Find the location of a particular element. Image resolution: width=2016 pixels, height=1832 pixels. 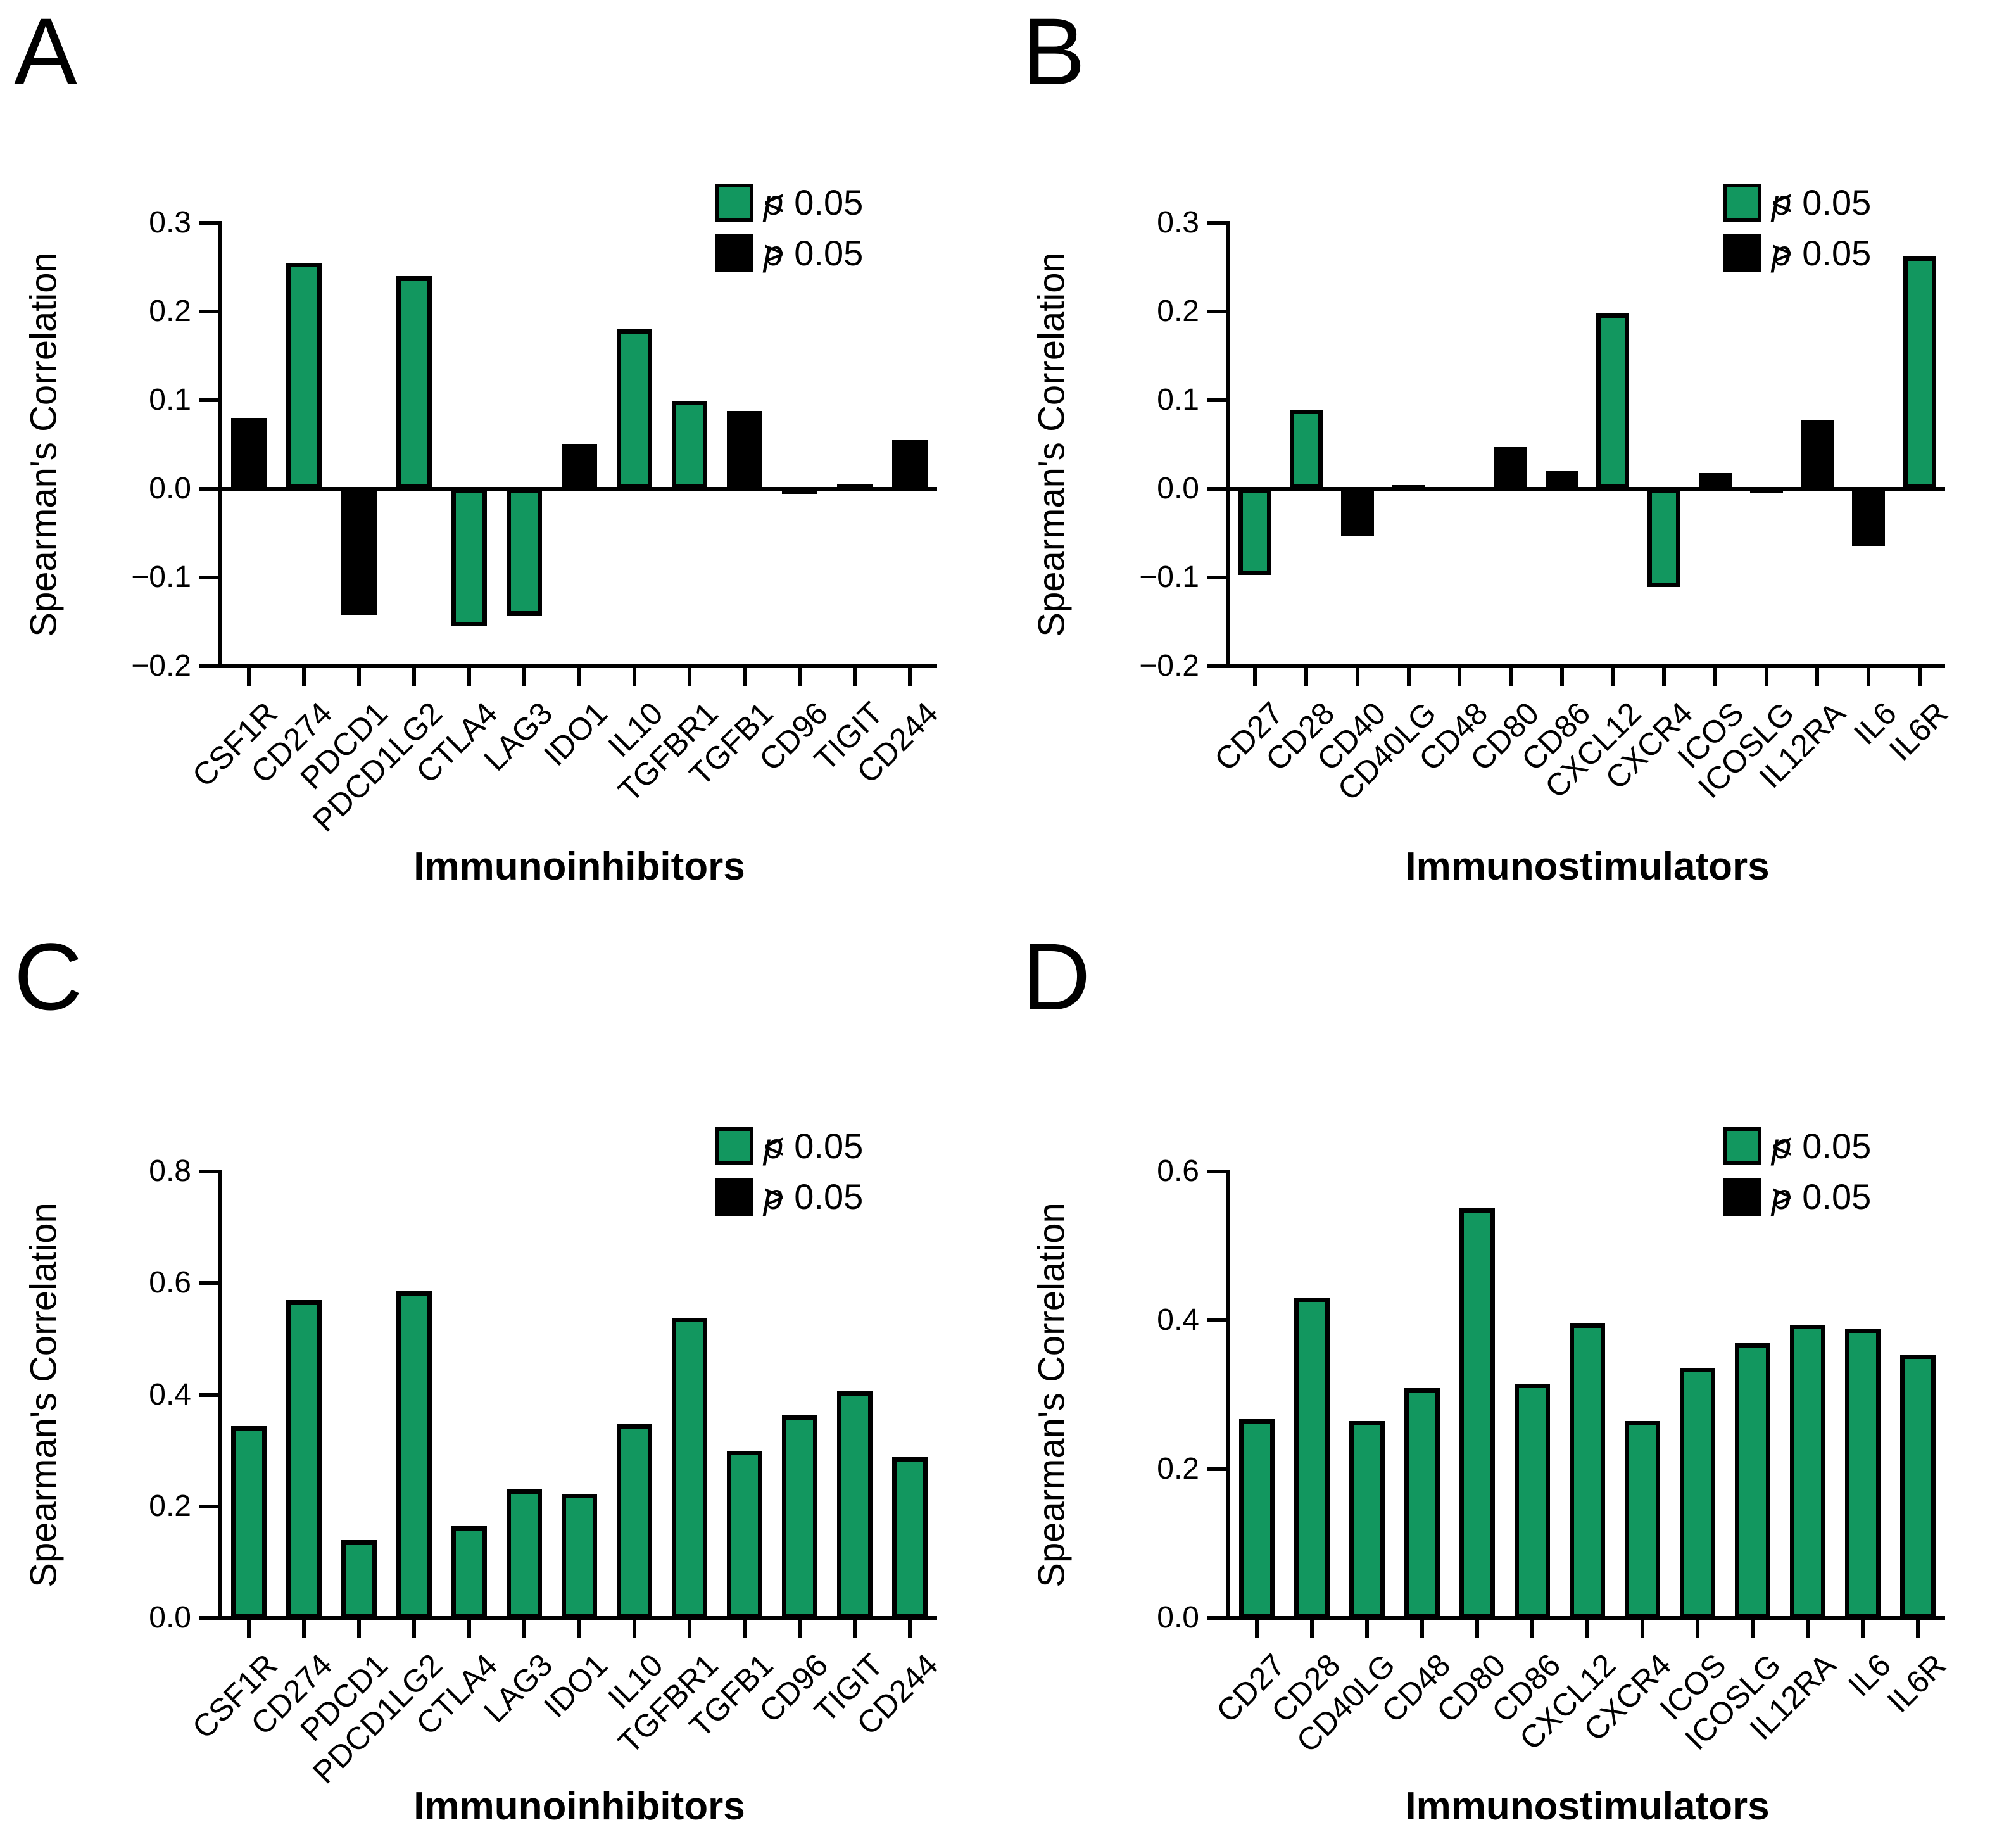

zero-axis-line is located at coordinates (579, 489).